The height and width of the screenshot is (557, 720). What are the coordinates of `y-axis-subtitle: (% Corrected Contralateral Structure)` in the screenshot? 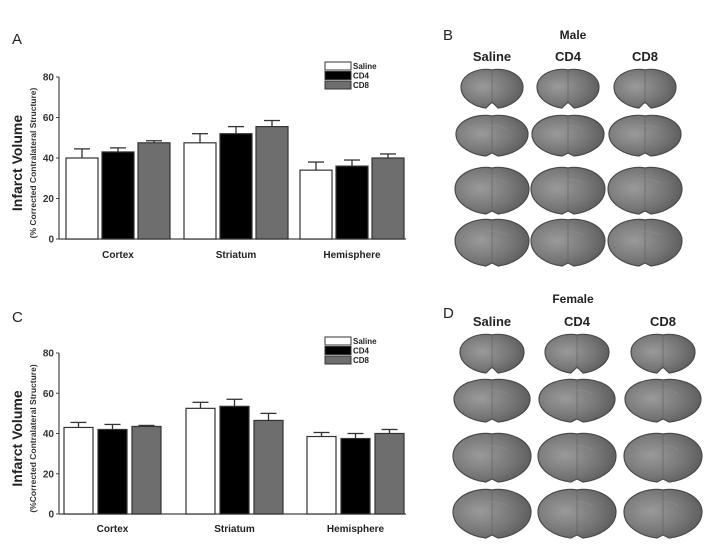 It's located at (33, 162).